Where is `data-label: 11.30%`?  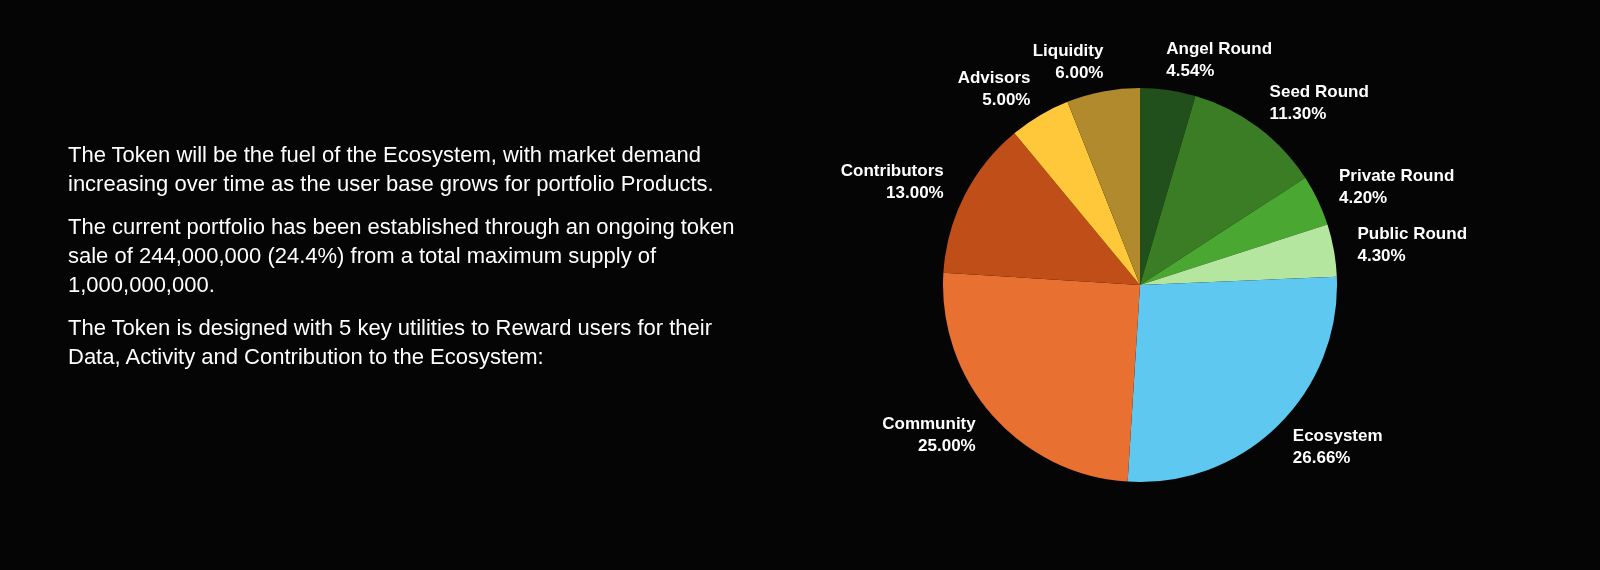 data-label: 11.30% is located at coordinates (1298, 113).